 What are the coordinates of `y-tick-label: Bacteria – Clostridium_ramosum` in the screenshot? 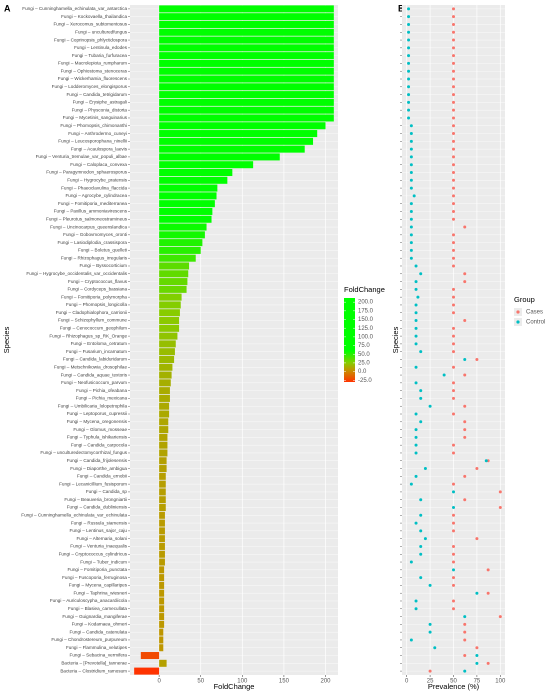 It's located at (93, 670).